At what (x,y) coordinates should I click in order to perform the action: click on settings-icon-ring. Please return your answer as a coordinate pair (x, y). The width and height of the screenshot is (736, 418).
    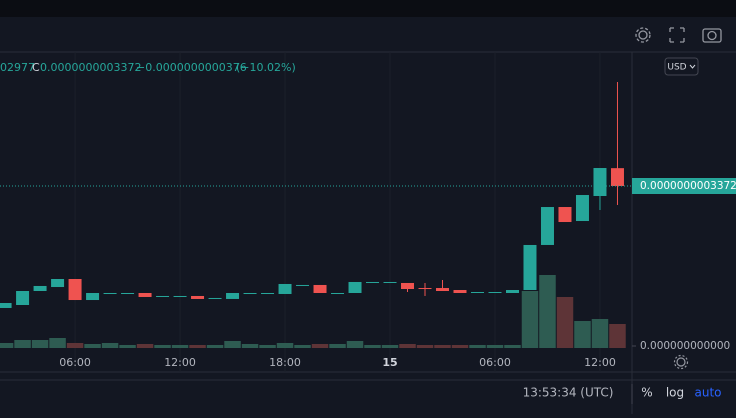
    Looking at the image, I should click on (643, 35).